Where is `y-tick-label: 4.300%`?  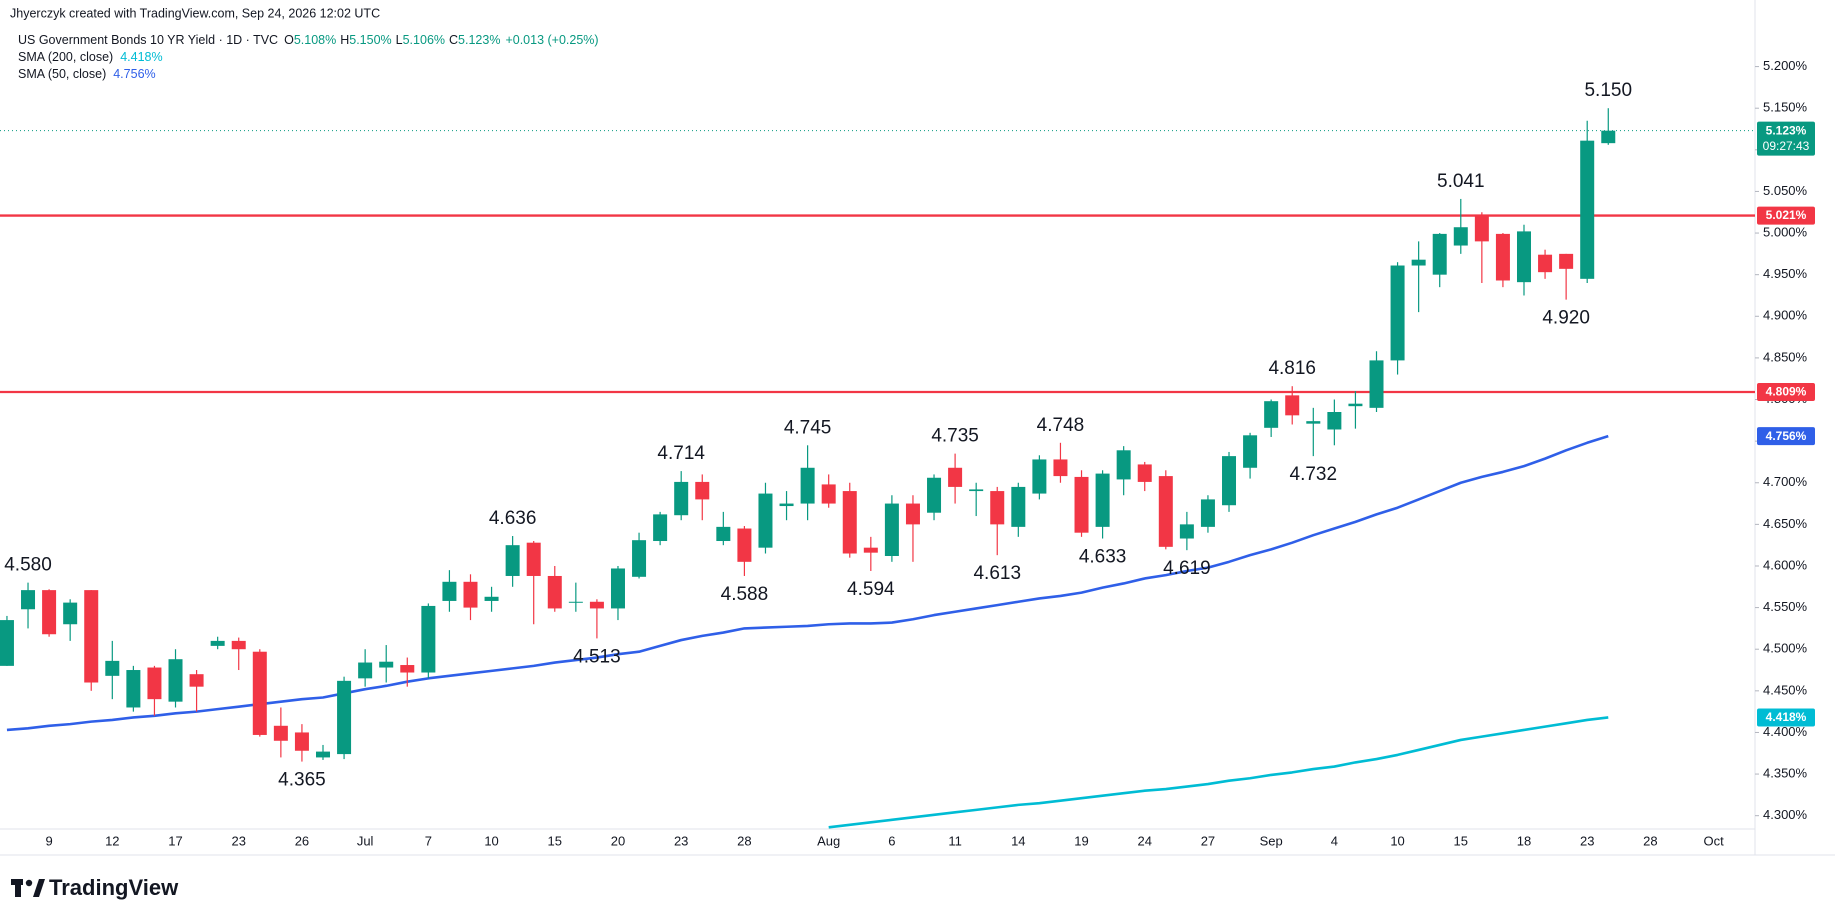 y-tick-label: 4.300% is located at coordinates (1785, 814).